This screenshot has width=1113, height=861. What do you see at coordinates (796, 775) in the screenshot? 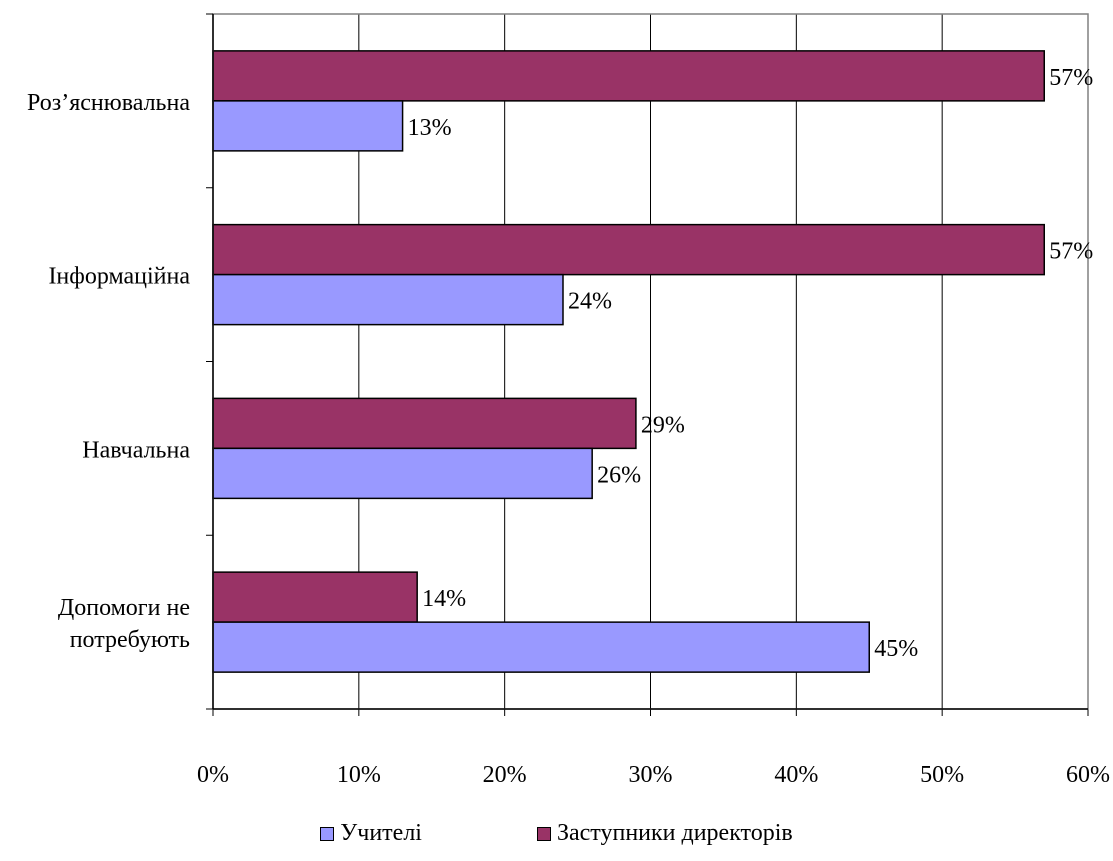
I see `x-tick-label: 40%` at bounding box center [796, 775].